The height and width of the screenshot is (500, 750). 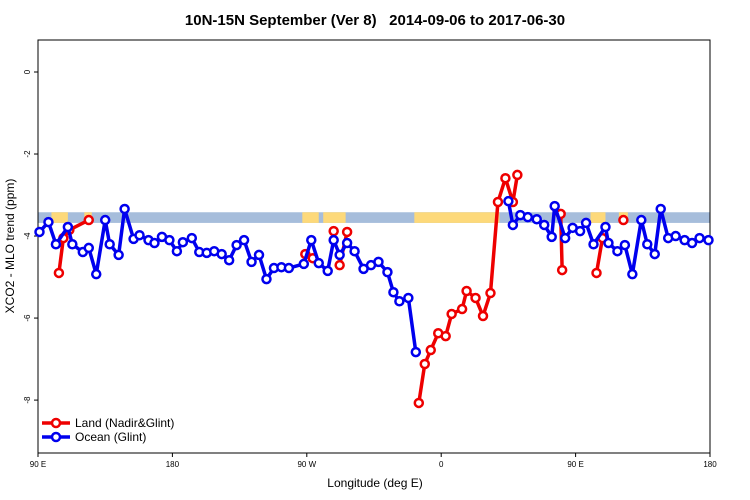 I want to click on legend: Land (Nadir&Glint)Ocean (Glint), so click(x=108, y=430).